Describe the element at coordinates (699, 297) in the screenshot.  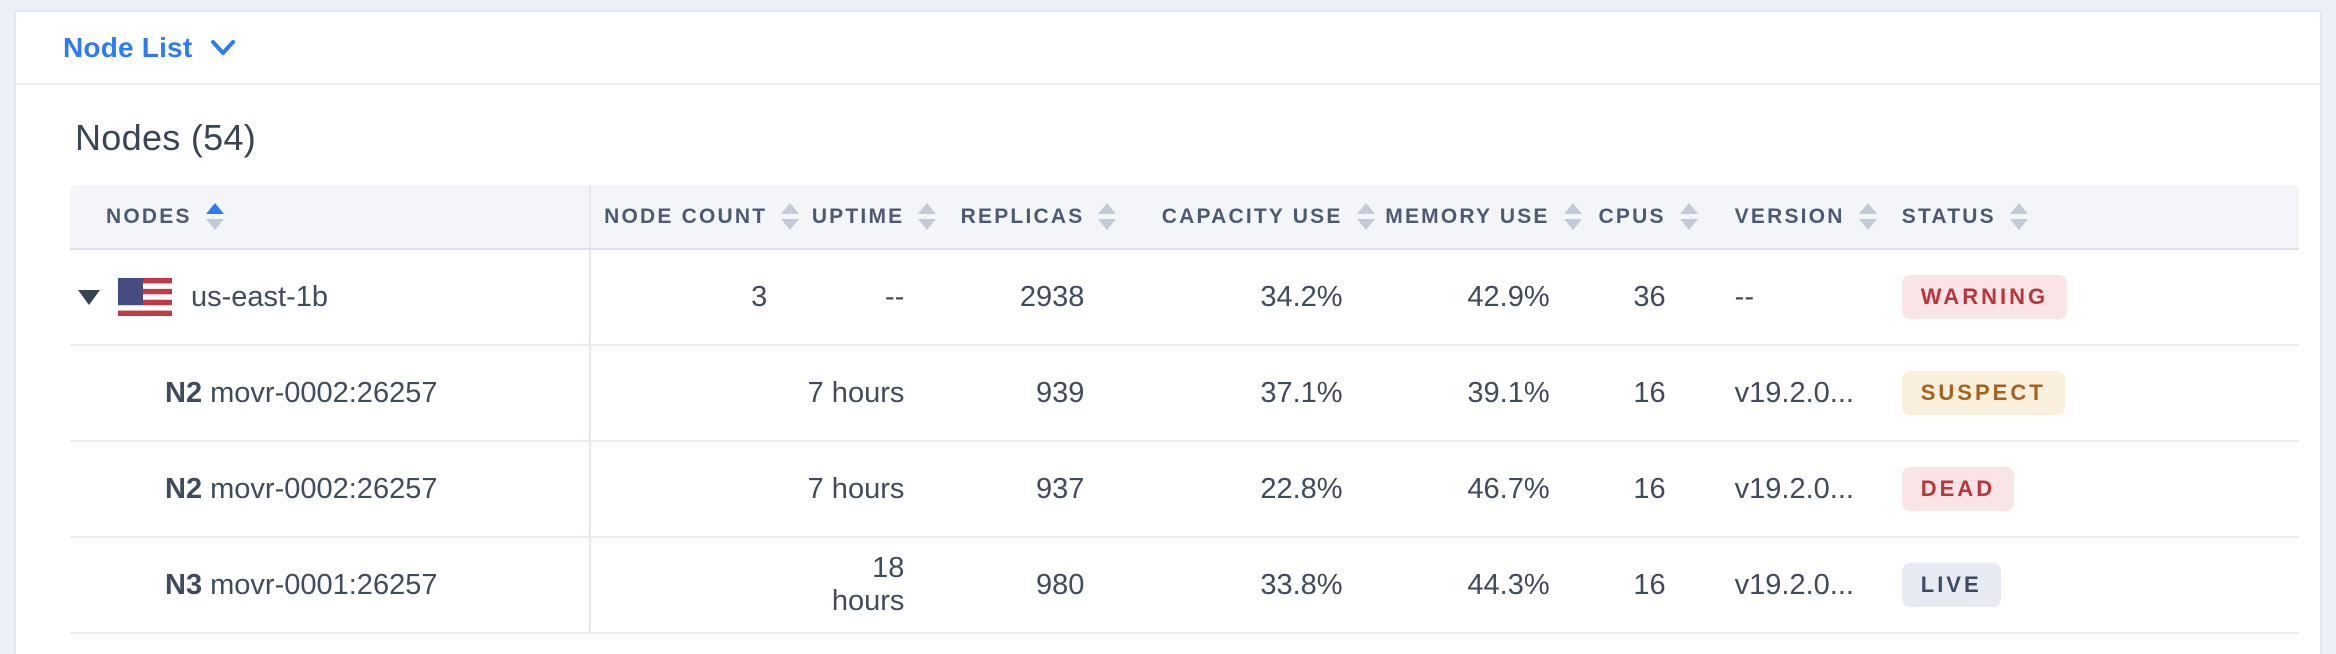
I see `node-count-cell: 3` at that location.